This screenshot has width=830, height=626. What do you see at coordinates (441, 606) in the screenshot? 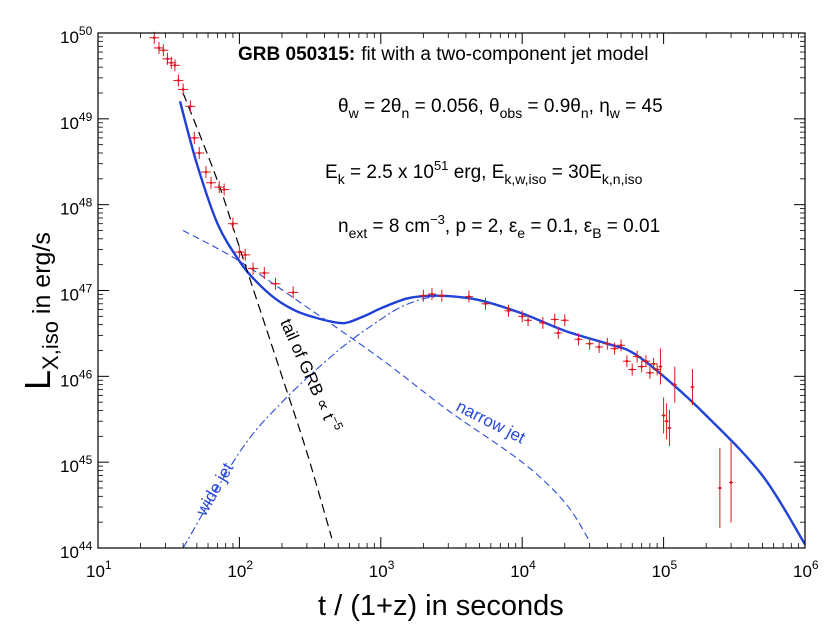
I see `x-axis-title: t / (1+z) in seconds` at bounding box center [441, 606].